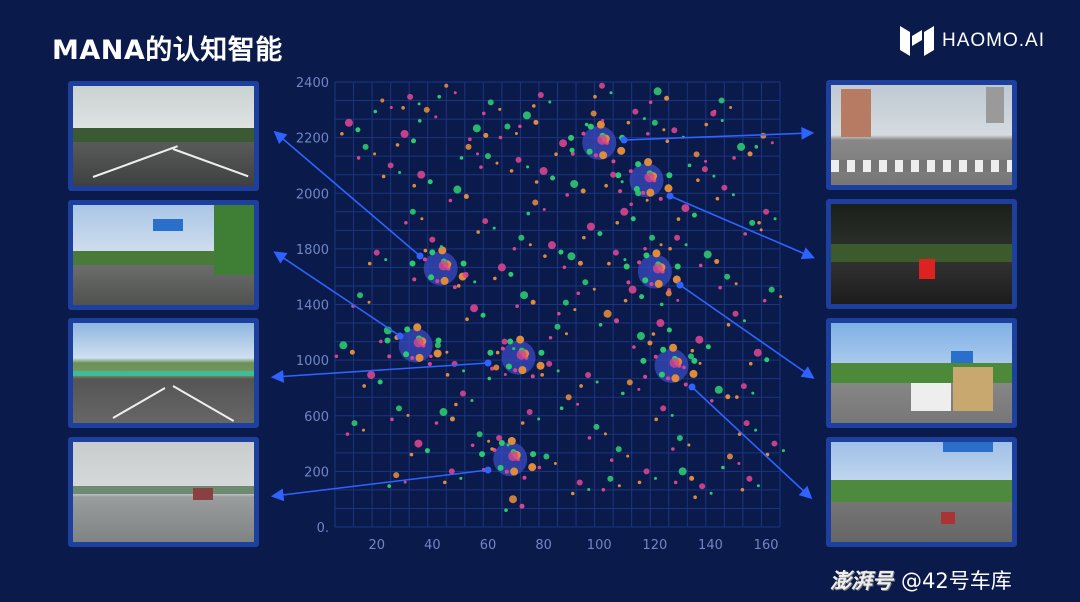  What do you see at coordinates (312, 83) in the screenshot?
I see `y-tick-label: 2400` at bounding box center [312, 83].